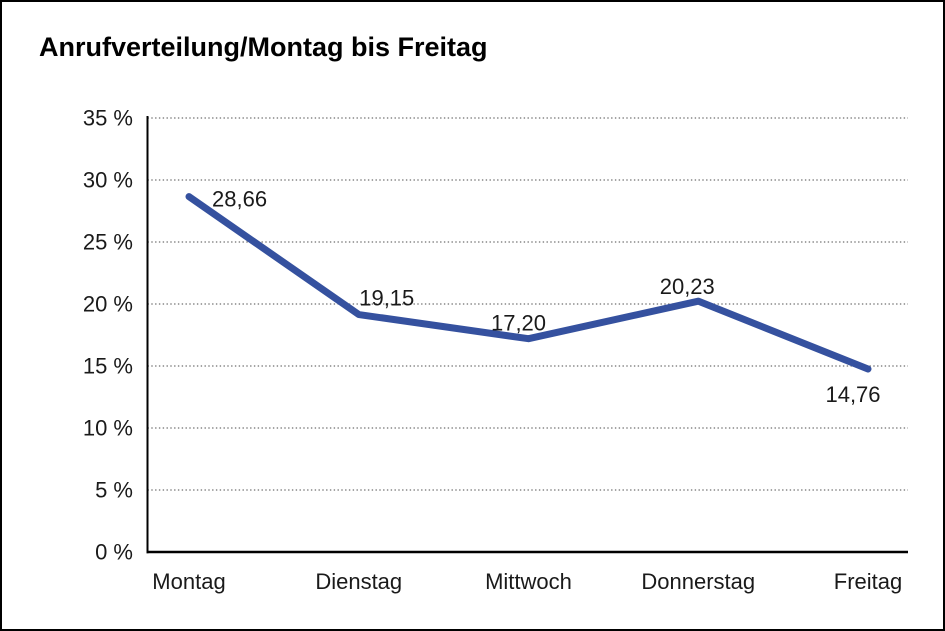 Image resolution: width=945 pixels, height=631 pixels. I want to click on data-label: 17,20, so click(518, 323).